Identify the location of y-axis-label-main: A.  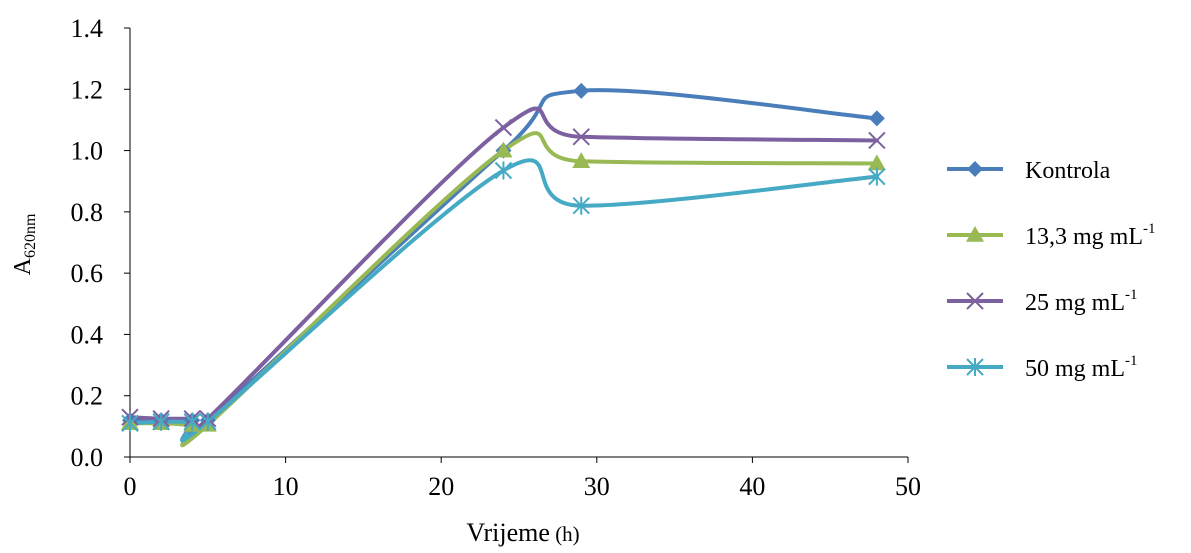
(23, 266).